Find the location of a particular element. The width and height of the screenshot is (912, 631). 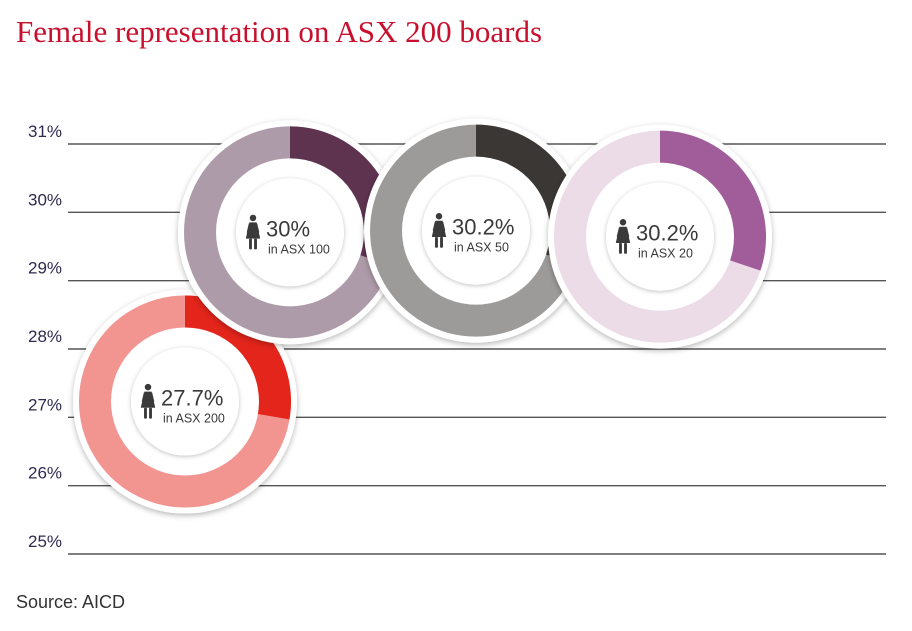

data-label-name: in ASX 100 is located at coordinates (299, 249).